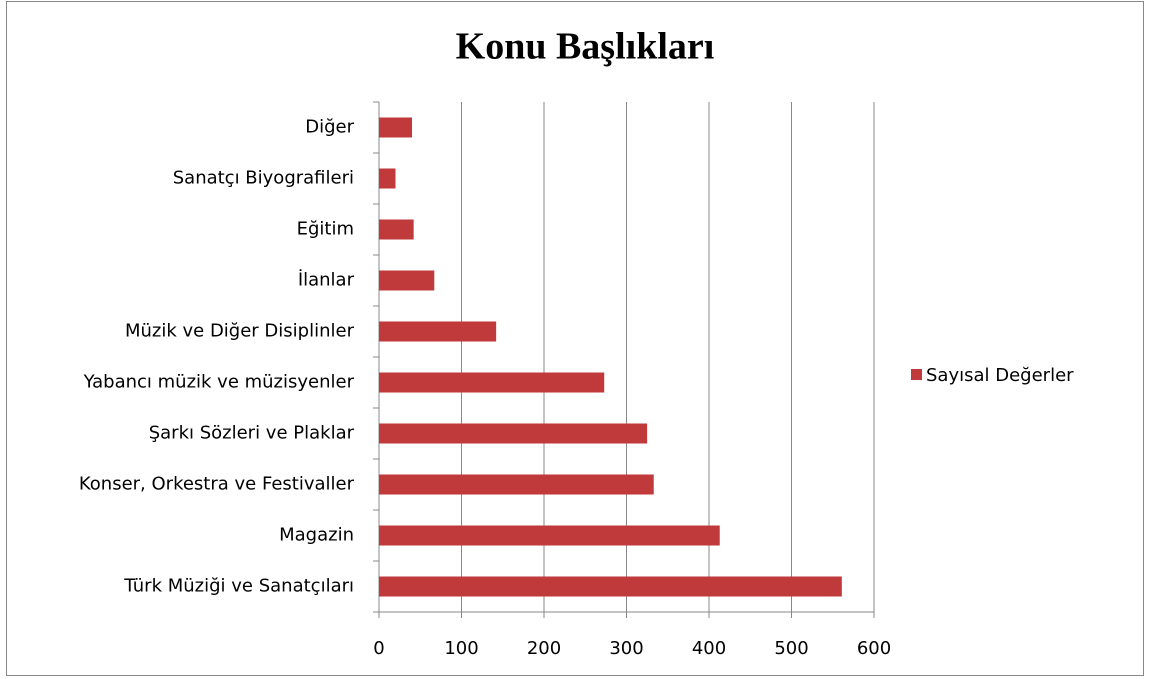 The image size is (1150, 679). Describe the element at coordinates (1000, 375) in the screenshot. I see `legend-label: Sayısal Değerler` at that location.